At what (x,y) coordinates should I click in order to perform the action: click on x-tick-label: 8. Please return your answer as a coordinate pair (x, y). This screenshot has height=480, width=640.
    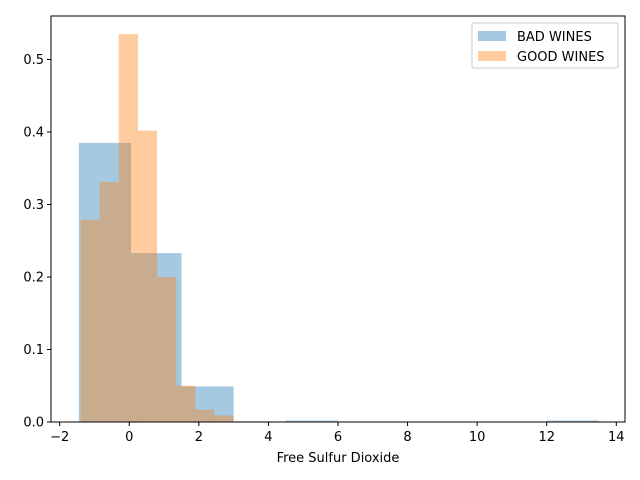
    Looking at the image, I should click on (407, 437).